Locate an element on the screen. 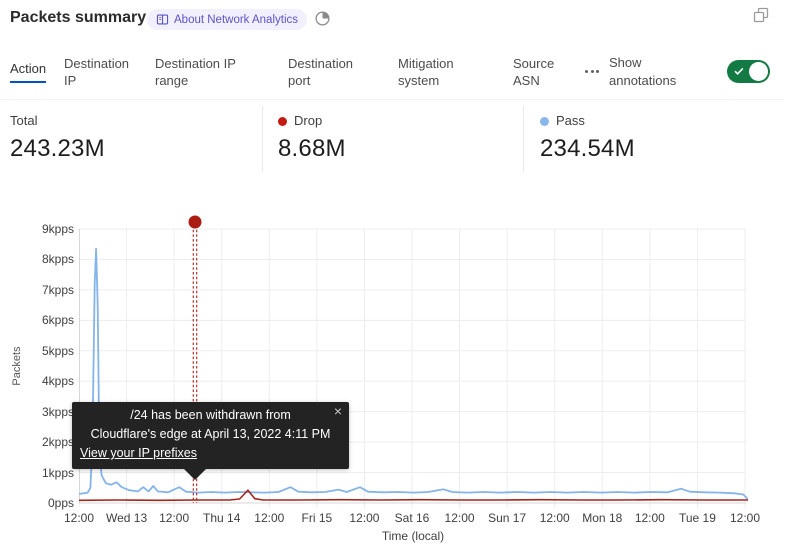 This screenshot has height=555, width=785. pass-legend-dot is located at coordinates (544, 121).